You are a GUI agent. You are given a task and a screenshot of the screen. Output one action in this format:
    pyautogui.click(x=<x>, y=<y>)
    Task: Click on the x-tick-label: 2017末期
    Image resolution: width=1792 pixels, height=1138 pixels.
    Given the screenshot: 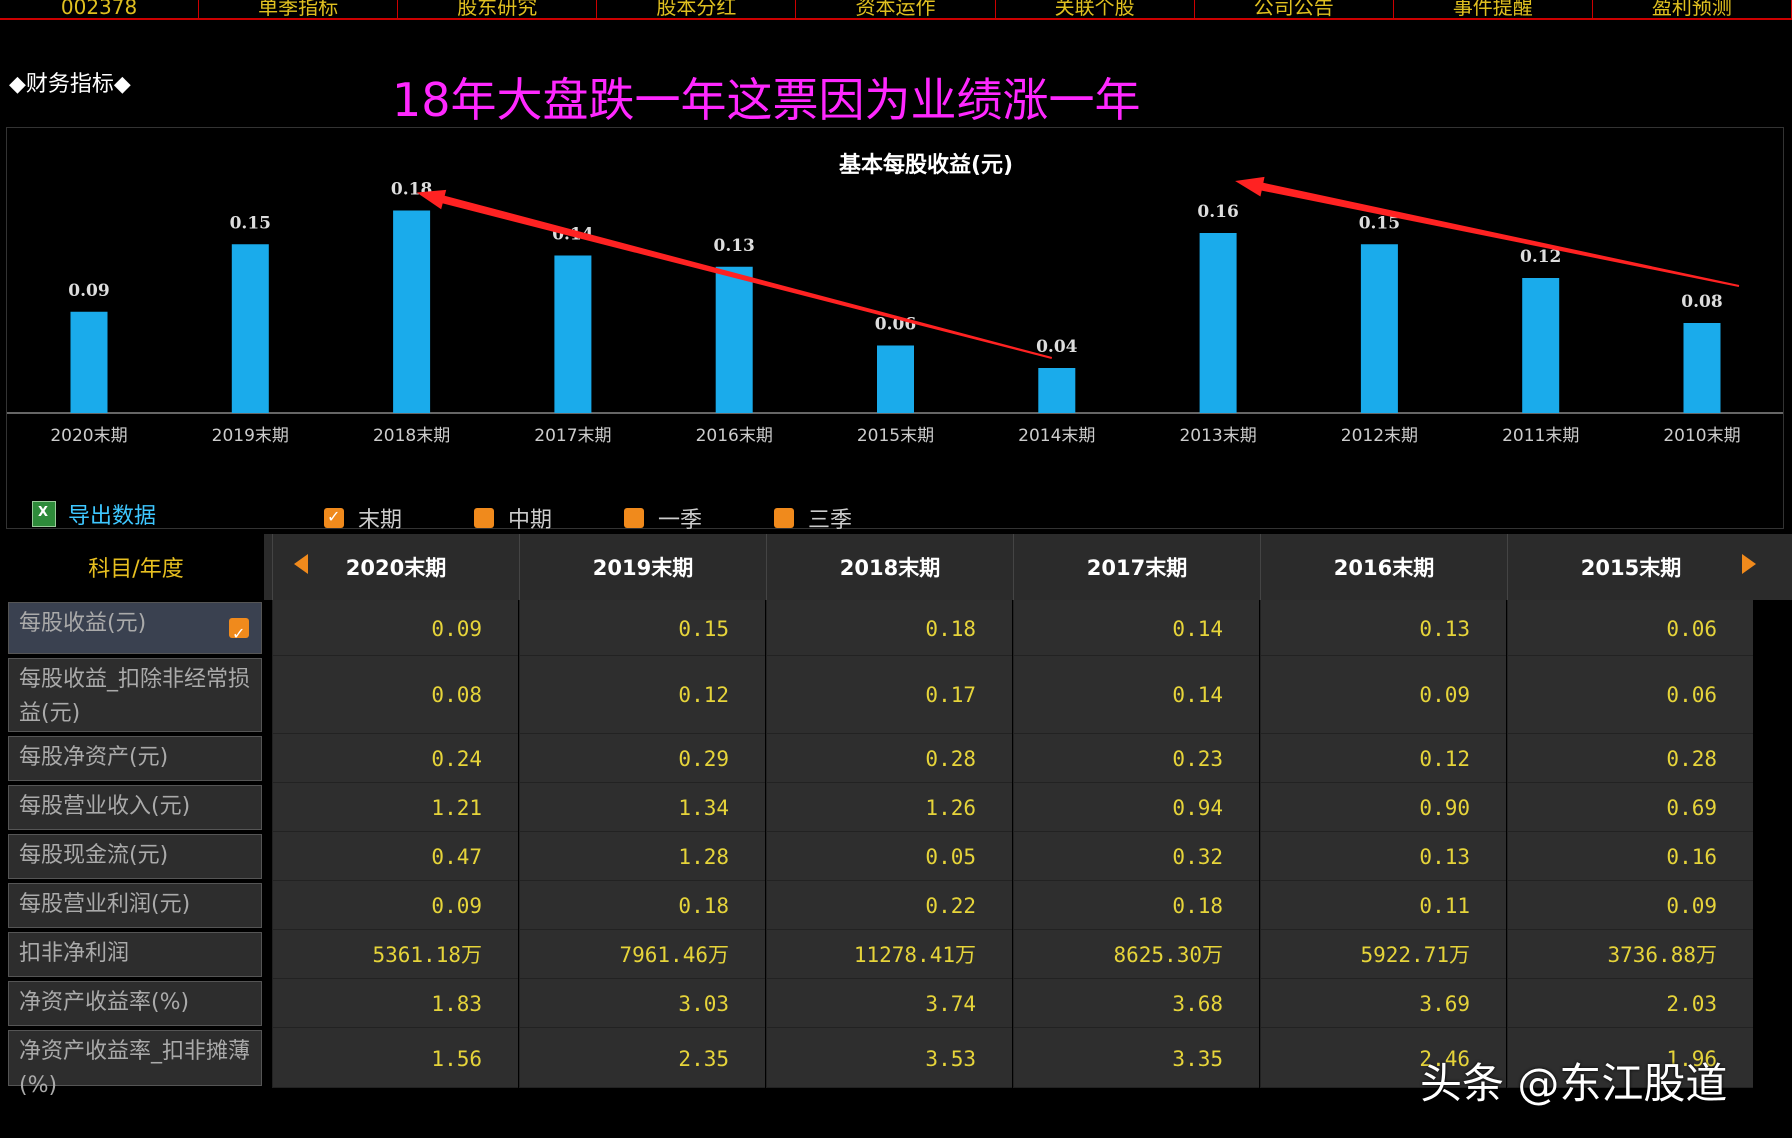 What is the action you would take?
    pyautogui.click(x=572, y=436)
    